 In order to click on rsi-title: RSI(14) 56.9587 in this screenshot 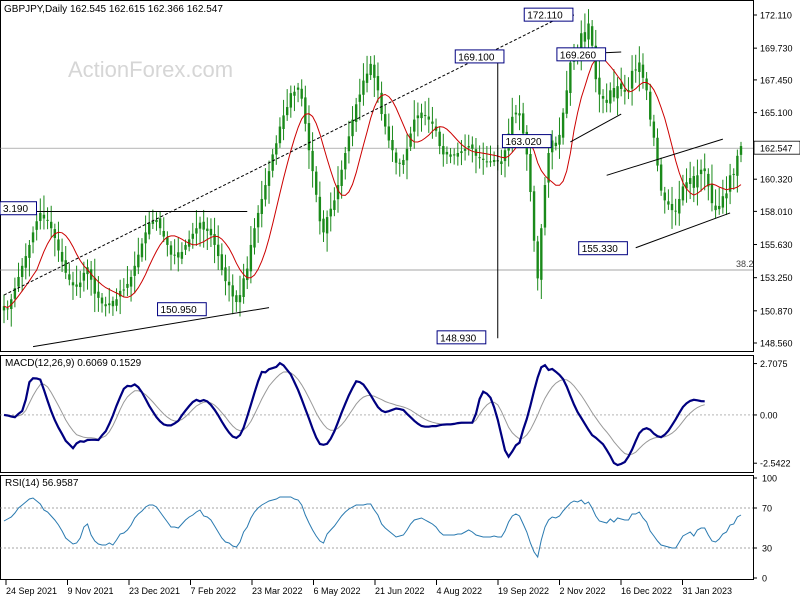, I will do `click(42, 483)`.